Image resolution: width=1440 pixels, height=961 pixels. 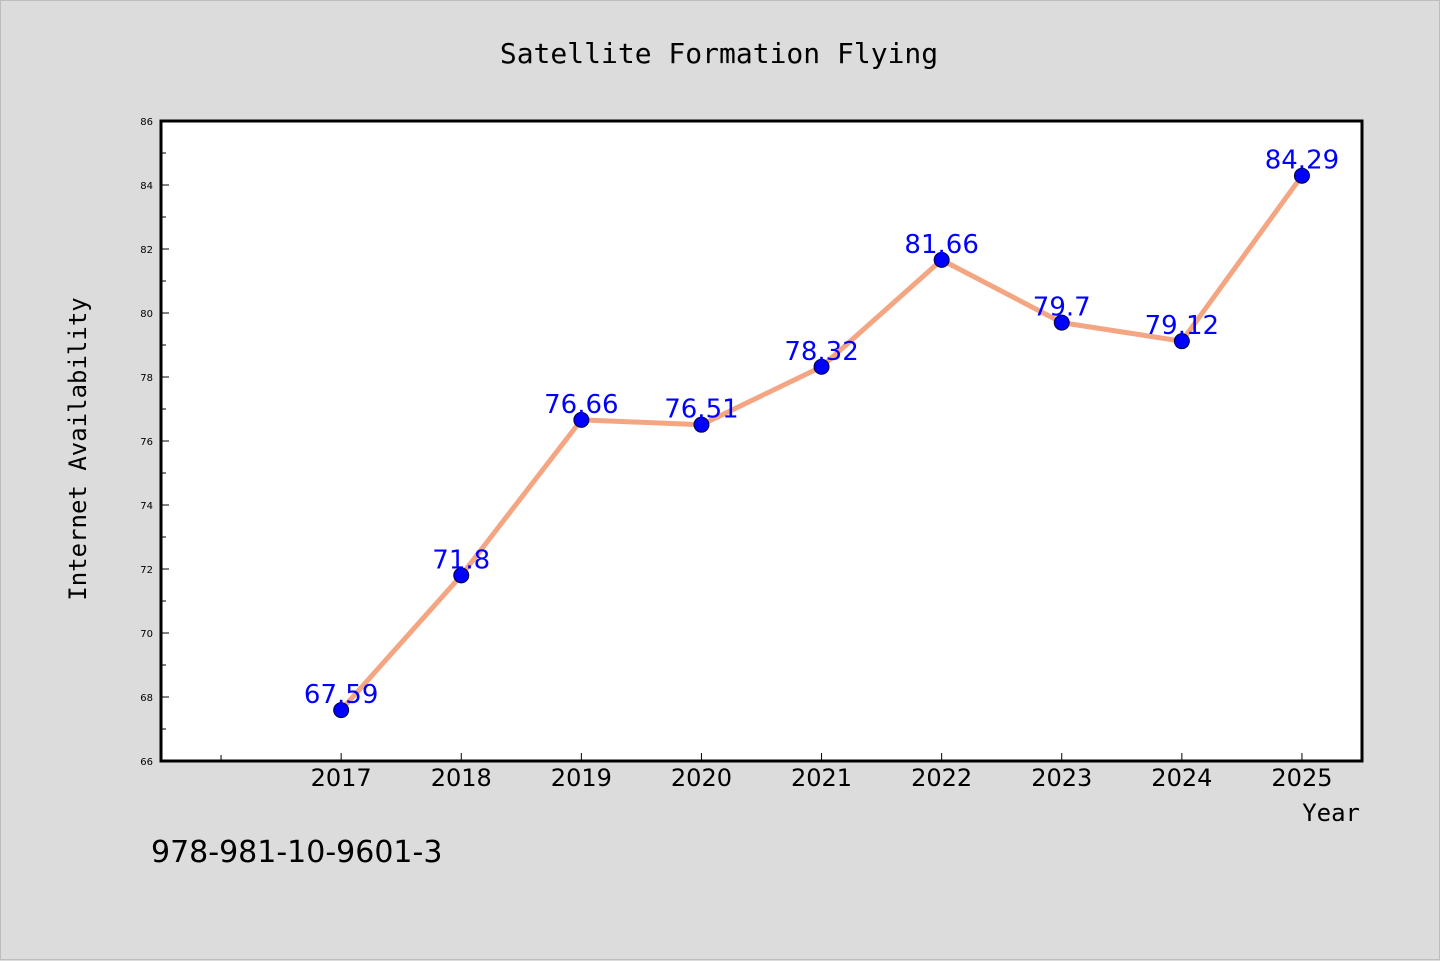 I want to click on y-tick-label: 74, so click(x=146, y=506).